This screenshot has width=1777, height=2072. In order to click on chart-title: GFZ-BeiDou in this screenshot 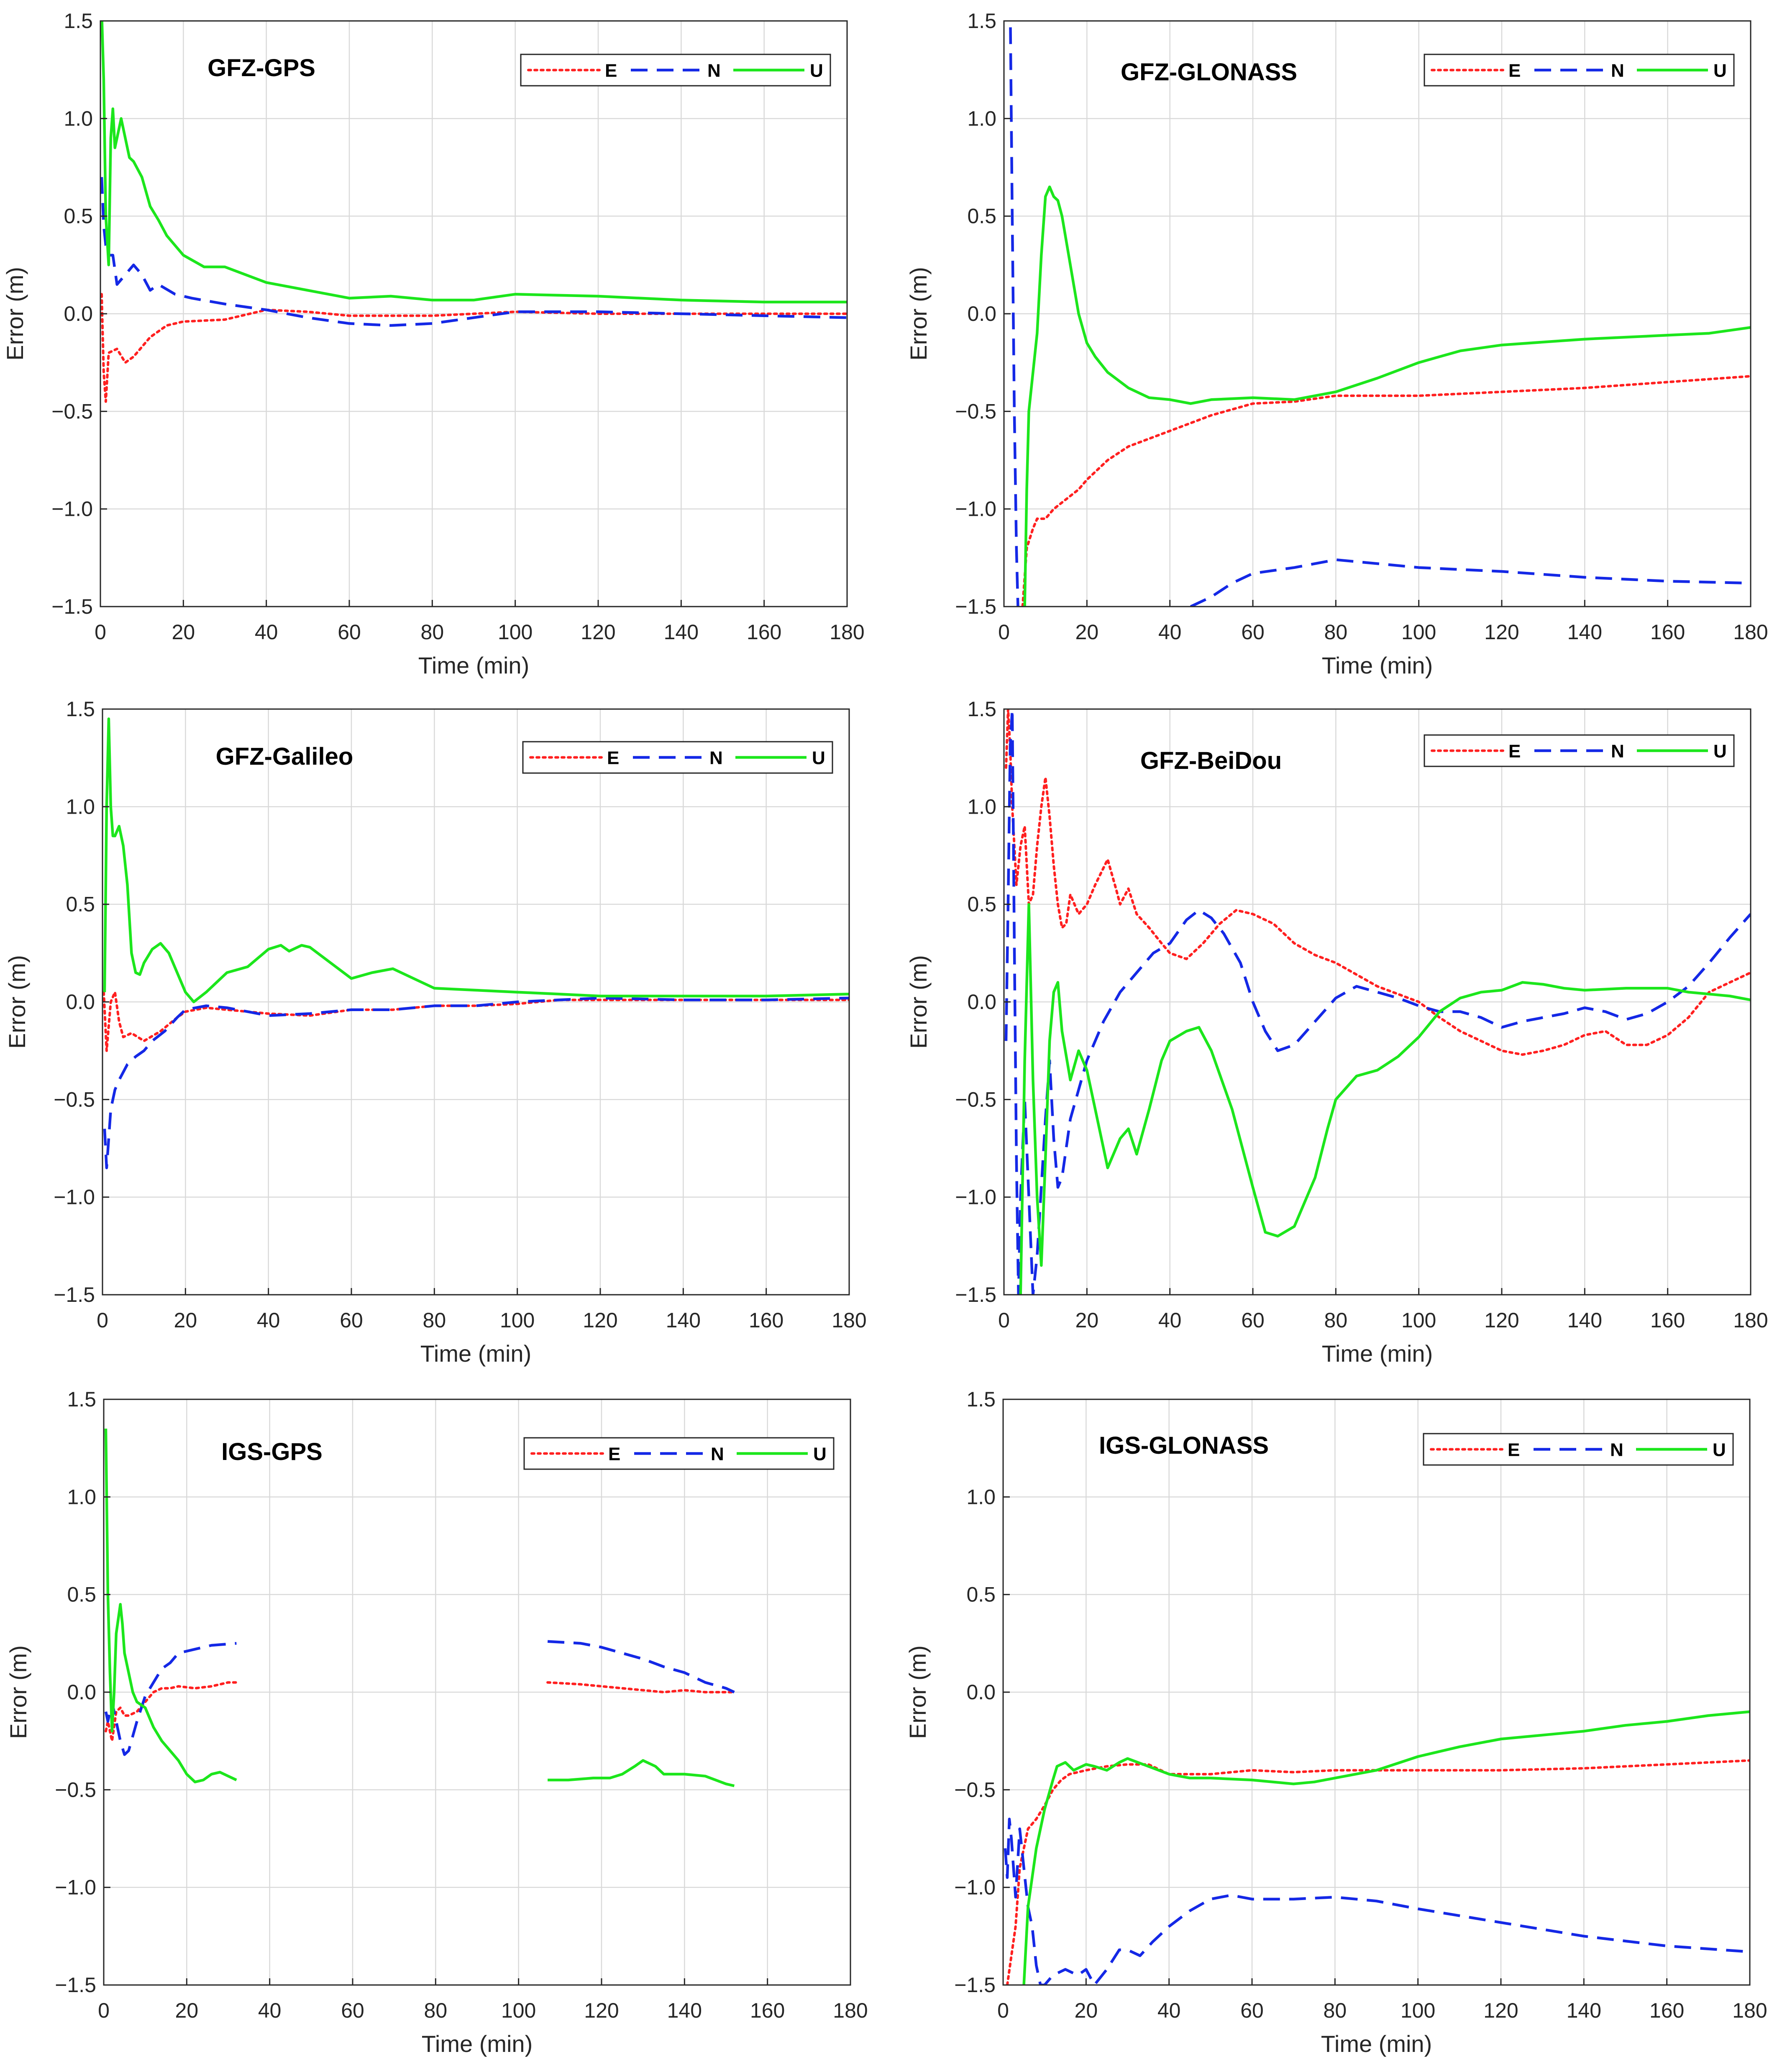, I will do `click(1211, 760)`.